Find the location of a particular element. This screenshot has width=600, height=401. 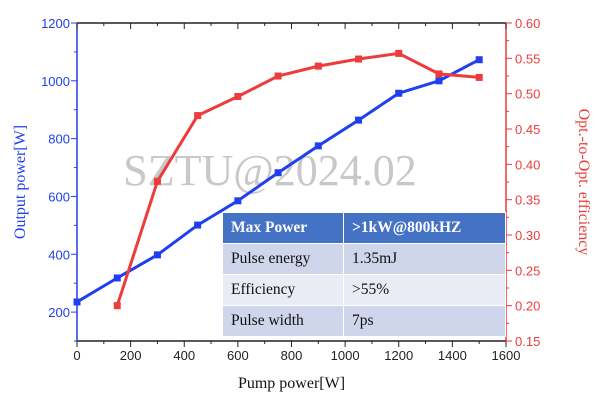

x-tick-label: 1000 is located at coordinates (345, 355).